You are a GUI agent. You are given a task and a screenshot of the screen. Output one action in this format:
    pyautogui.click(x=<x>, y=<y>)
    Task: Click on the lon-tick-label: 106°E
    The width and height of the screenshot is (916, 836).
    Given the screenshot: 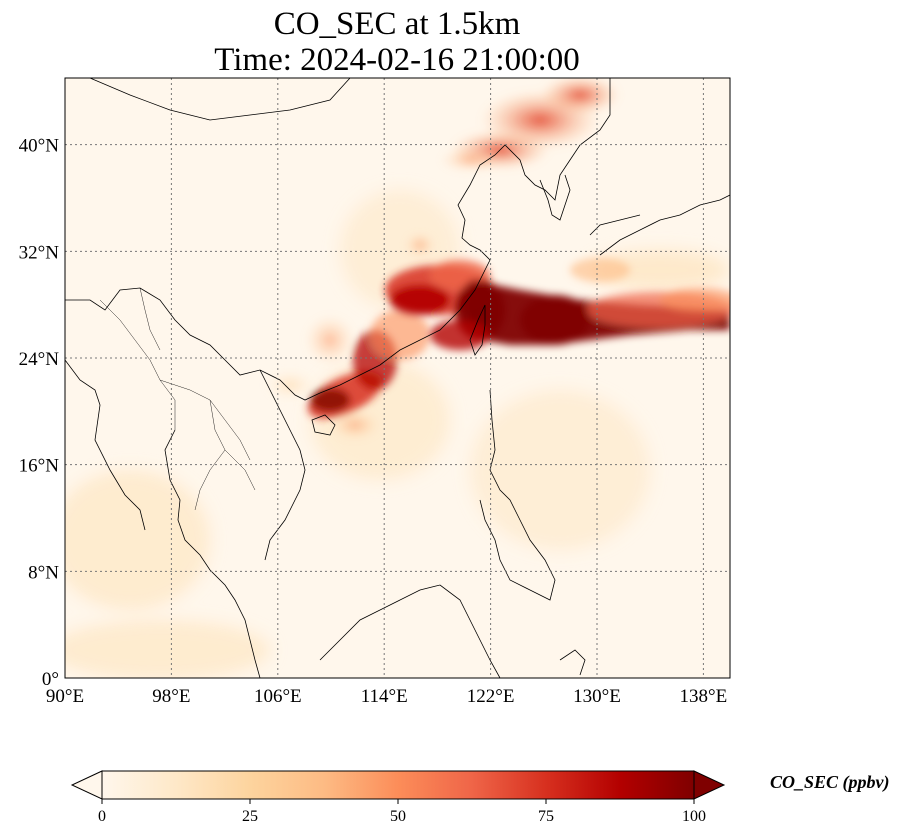 What is the action you would take?
    pyautogui.click(x=278, y=696)
    